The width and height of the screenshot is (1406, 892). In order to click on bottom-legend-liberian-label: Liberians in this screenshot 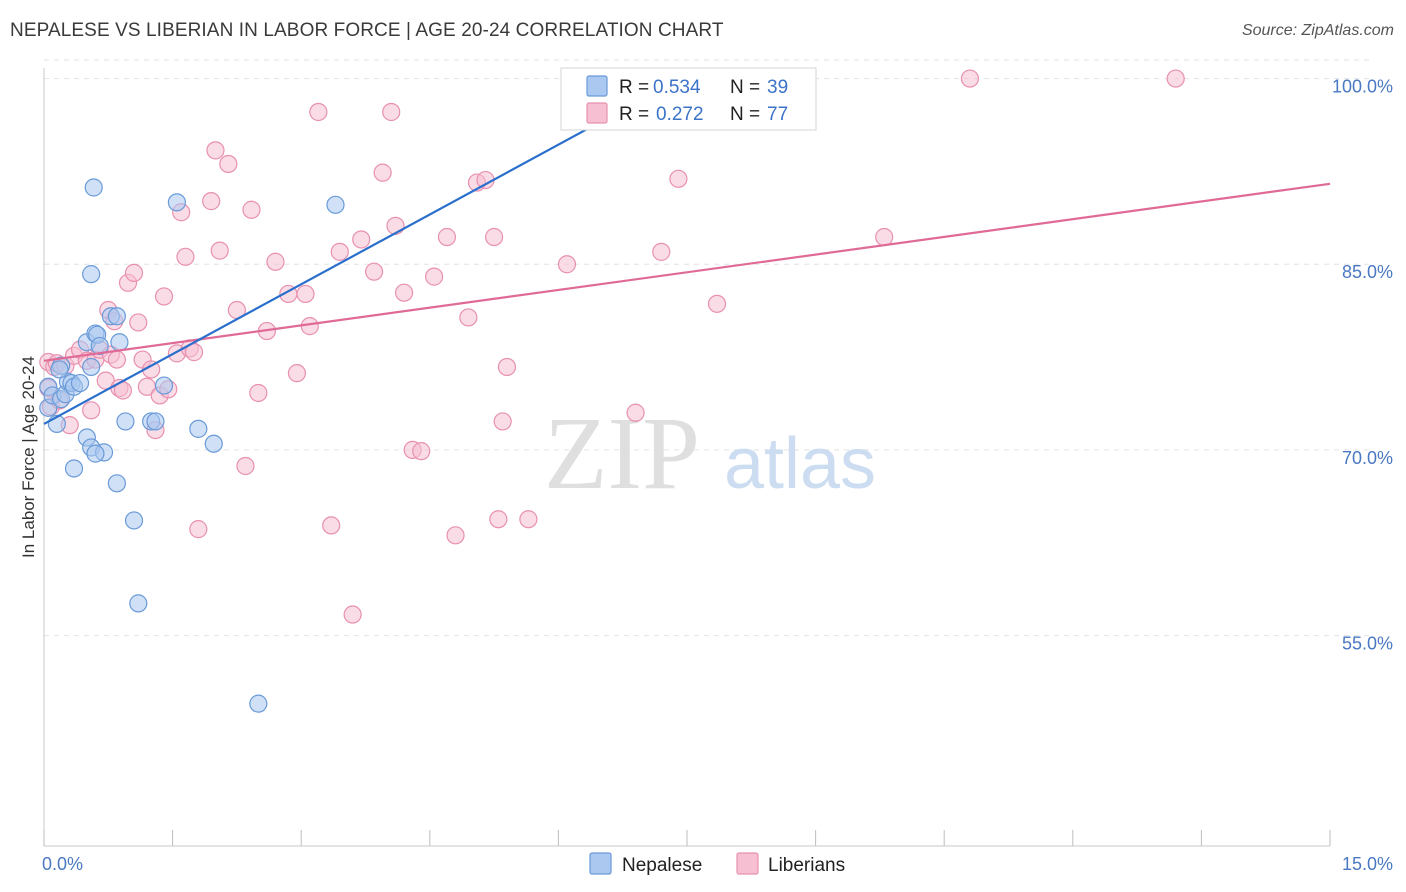, I will do `click(806, 865)`.